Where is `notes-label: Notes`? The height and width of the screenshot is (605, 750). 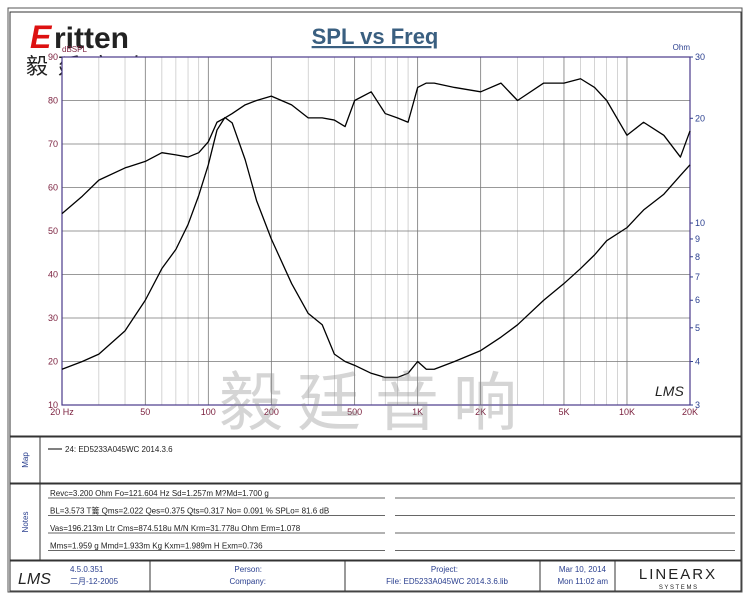
notes-label: Notes is located at coordinates (25, 522).